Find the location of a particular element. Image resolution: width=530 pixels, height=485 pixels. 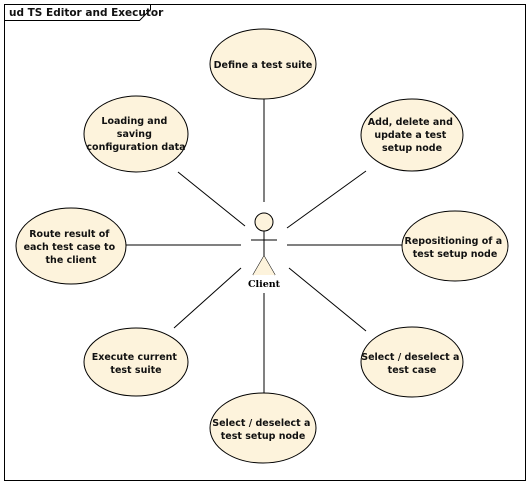

use-case-select-test-case: Select / deselect a test case is located at coordinates (412, 362).